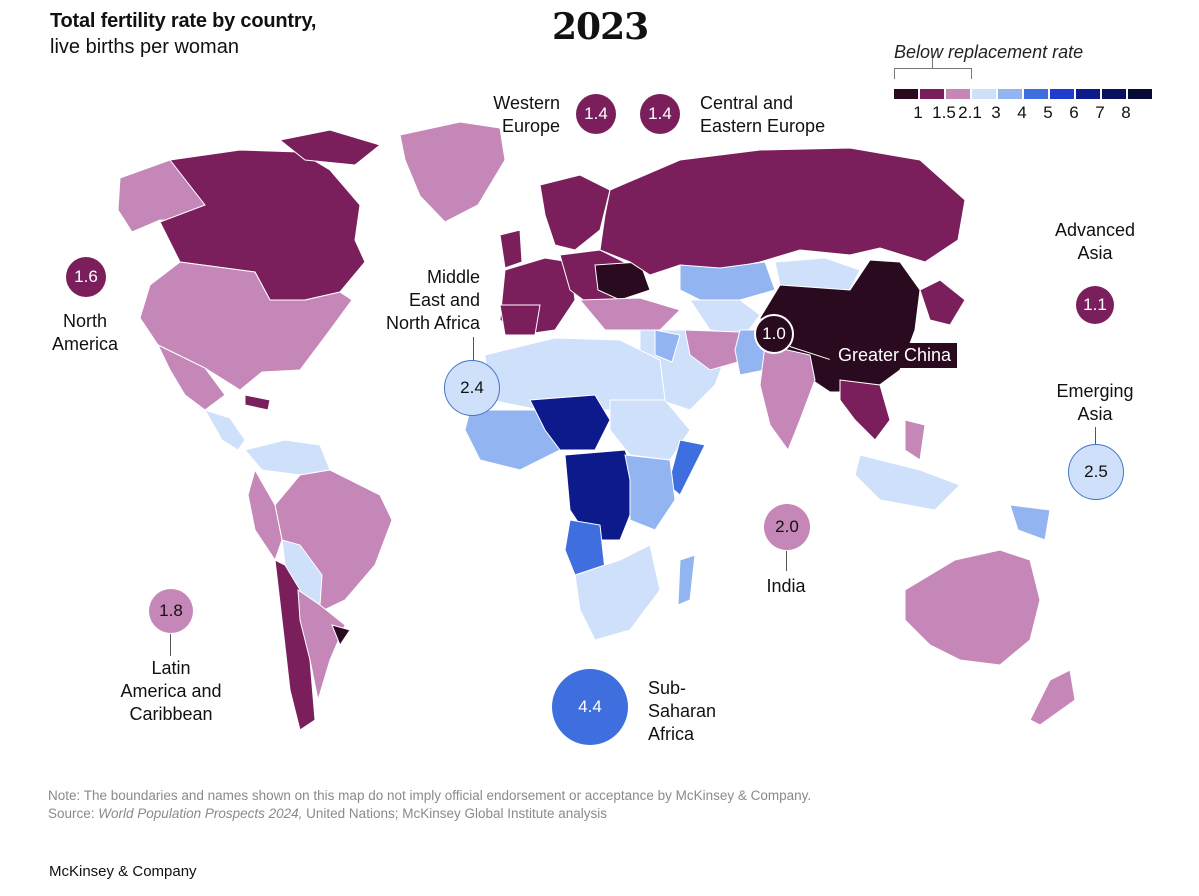  I want to click on map-iberia, so click(520, 320).